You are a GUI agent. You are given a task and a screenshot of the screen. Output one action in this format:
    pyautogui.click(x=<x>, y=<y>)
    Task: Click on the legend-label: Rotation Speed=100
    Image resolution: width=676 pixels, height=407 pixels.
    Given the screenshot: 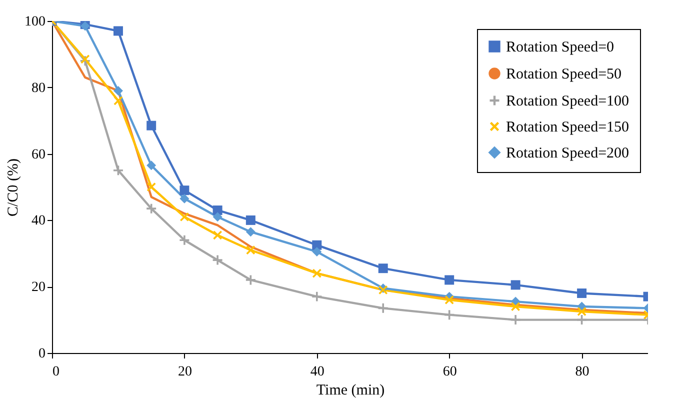 What is the action you would take?
    pyautogui.click(x=568, y=102)
    